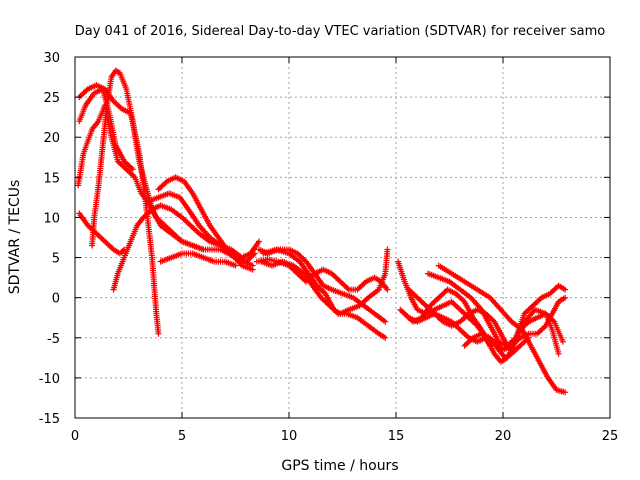  What do you see at coordinates (396, 436) in the screenshot?
I see `x-tick-label: 15` at bounding box center [396, 436].